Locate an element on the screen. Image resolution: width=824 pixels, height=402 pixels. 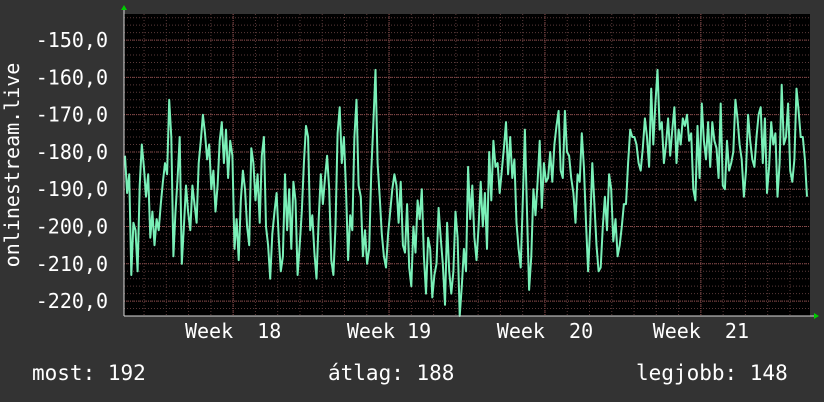
legend-current: most: 192 is located at coordinates (89, 373).